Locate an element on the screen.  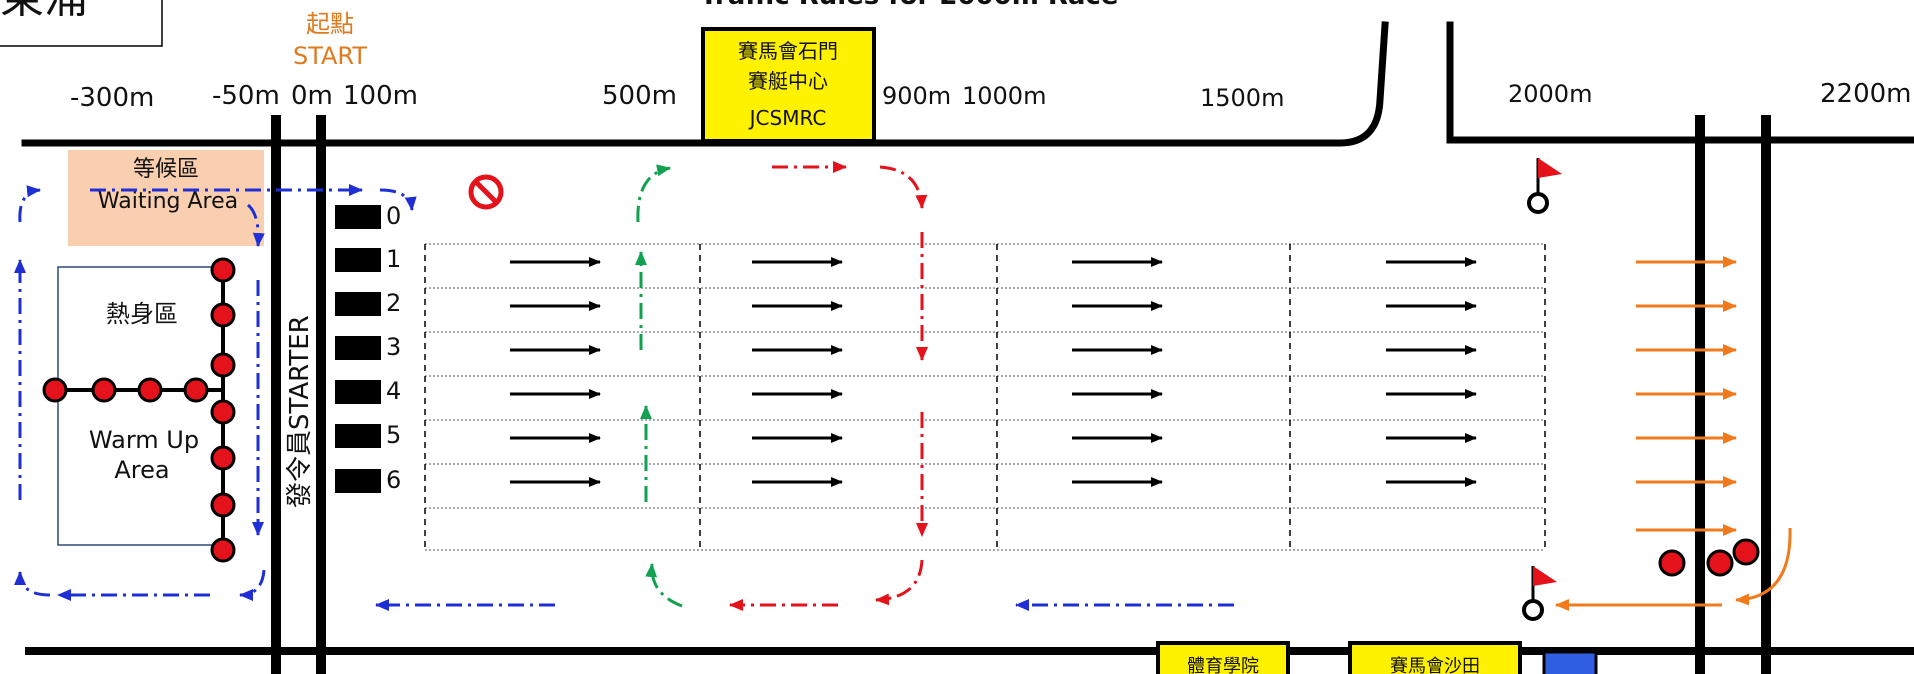
marker-minus-300m: -300m is located at coordinates (112, 98).